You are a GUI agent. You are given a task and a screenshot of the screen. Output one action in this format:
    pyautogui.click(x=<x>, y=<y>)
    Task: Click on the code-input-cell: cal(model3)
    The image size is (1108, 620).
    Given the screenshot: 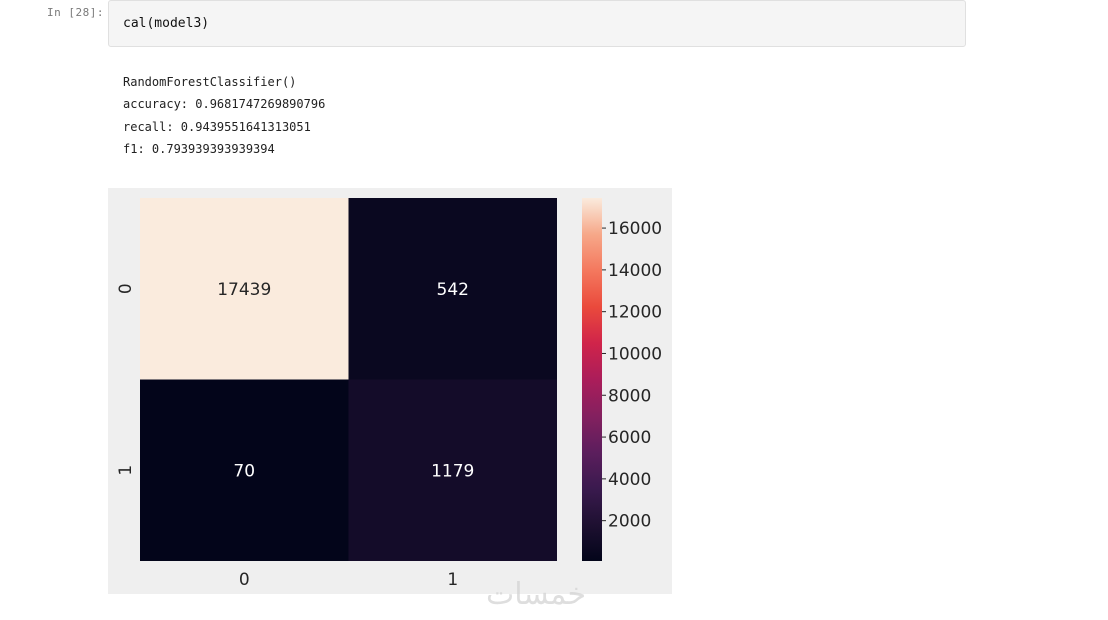 What is the action you would take?
    pyautogui.click(x=537, y=23)
    